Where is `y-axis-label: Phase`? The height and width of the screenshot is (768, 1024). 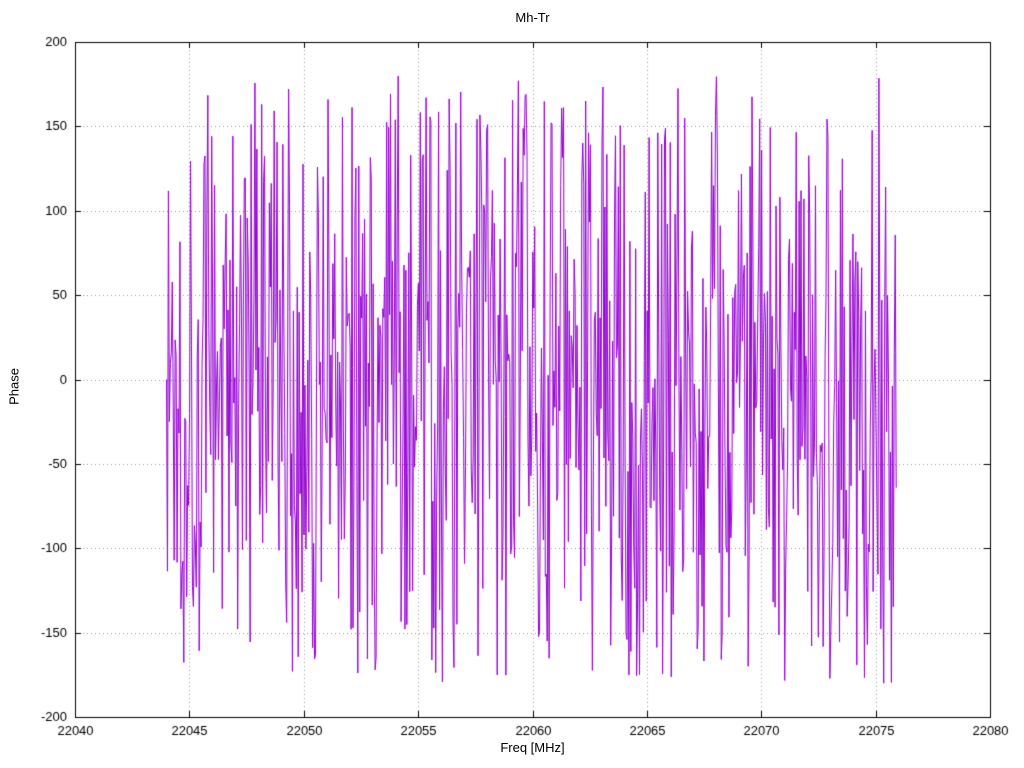
y-axis-label: Phase is located at coordinates (14, 386).